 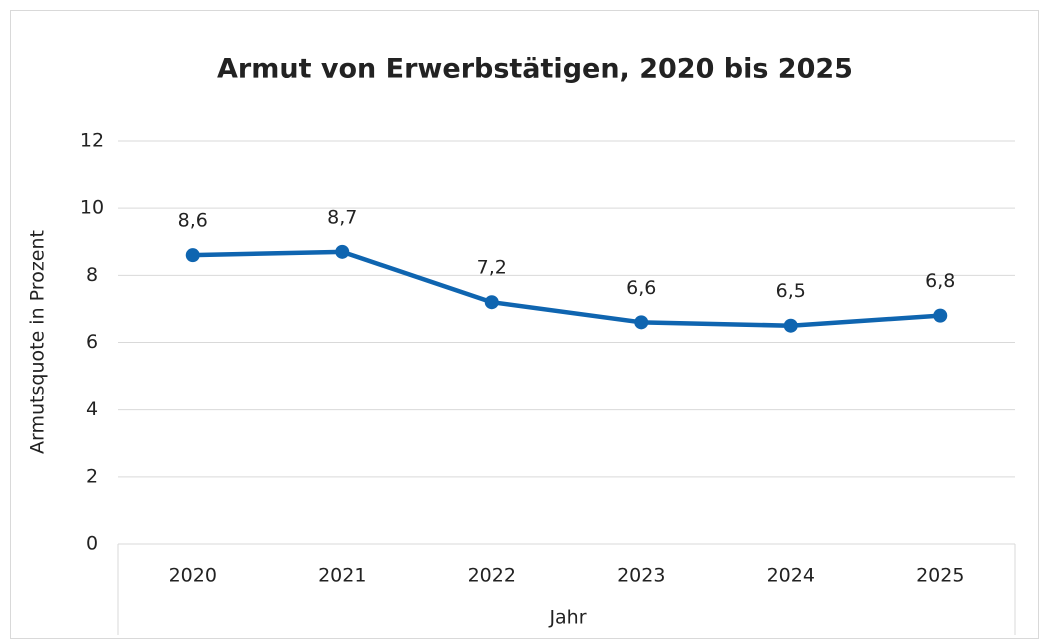 What do you see at coordinates (791, 576) in the screenshot?
I see `x-tick-label: 2024` at bounding box center [791, 576].